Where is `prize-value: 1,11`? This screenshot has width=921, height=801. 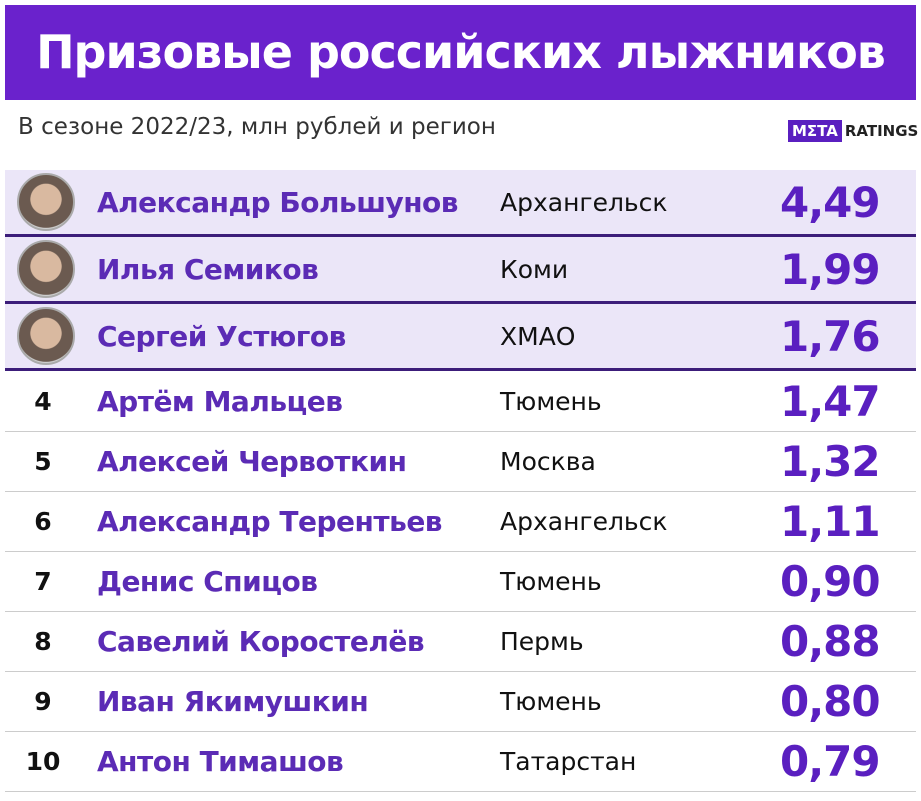 prize-value: 1,11 is located at coordinates (830, 521).